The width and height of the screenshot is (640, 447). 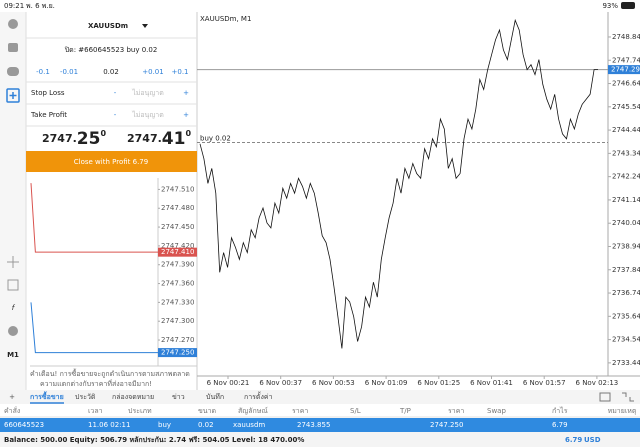 I want to click on tick-label: 2747.450, so click(x=177, y=227).